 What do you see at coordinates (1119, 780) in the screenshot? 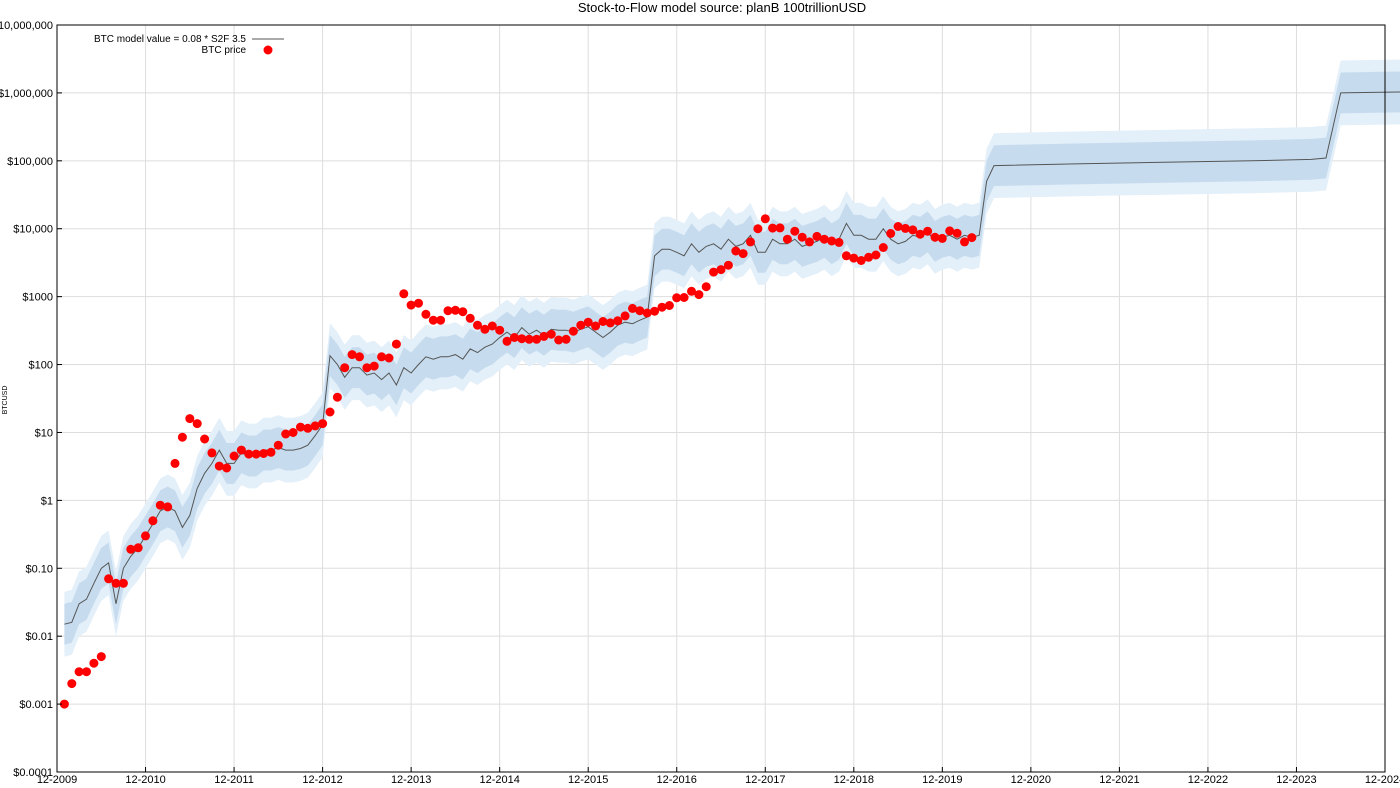
I see `x-tick-label: 12-2021` at bounding box center [1119, 780].